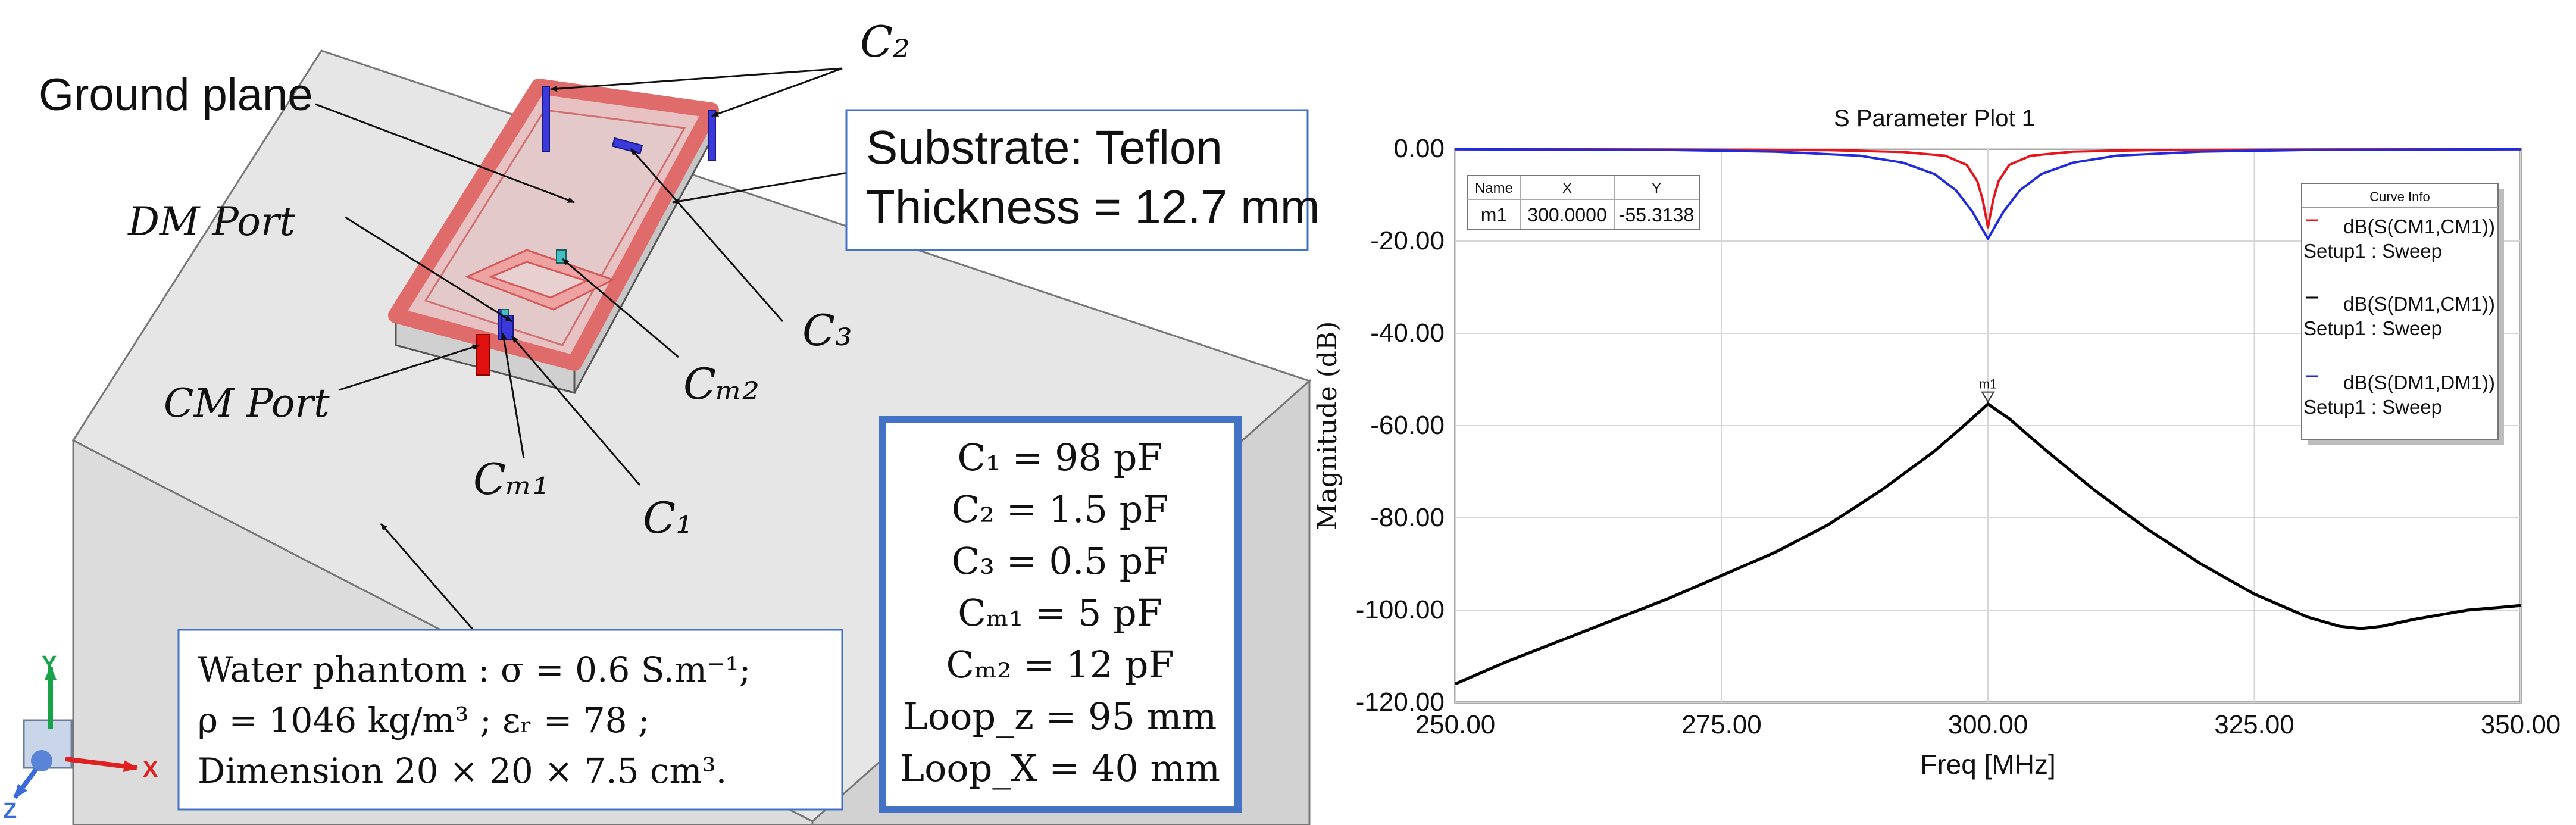  Describe the element at coordinates (445, 153) in the screenshot. I see `arrow-ground-plane` at that location.